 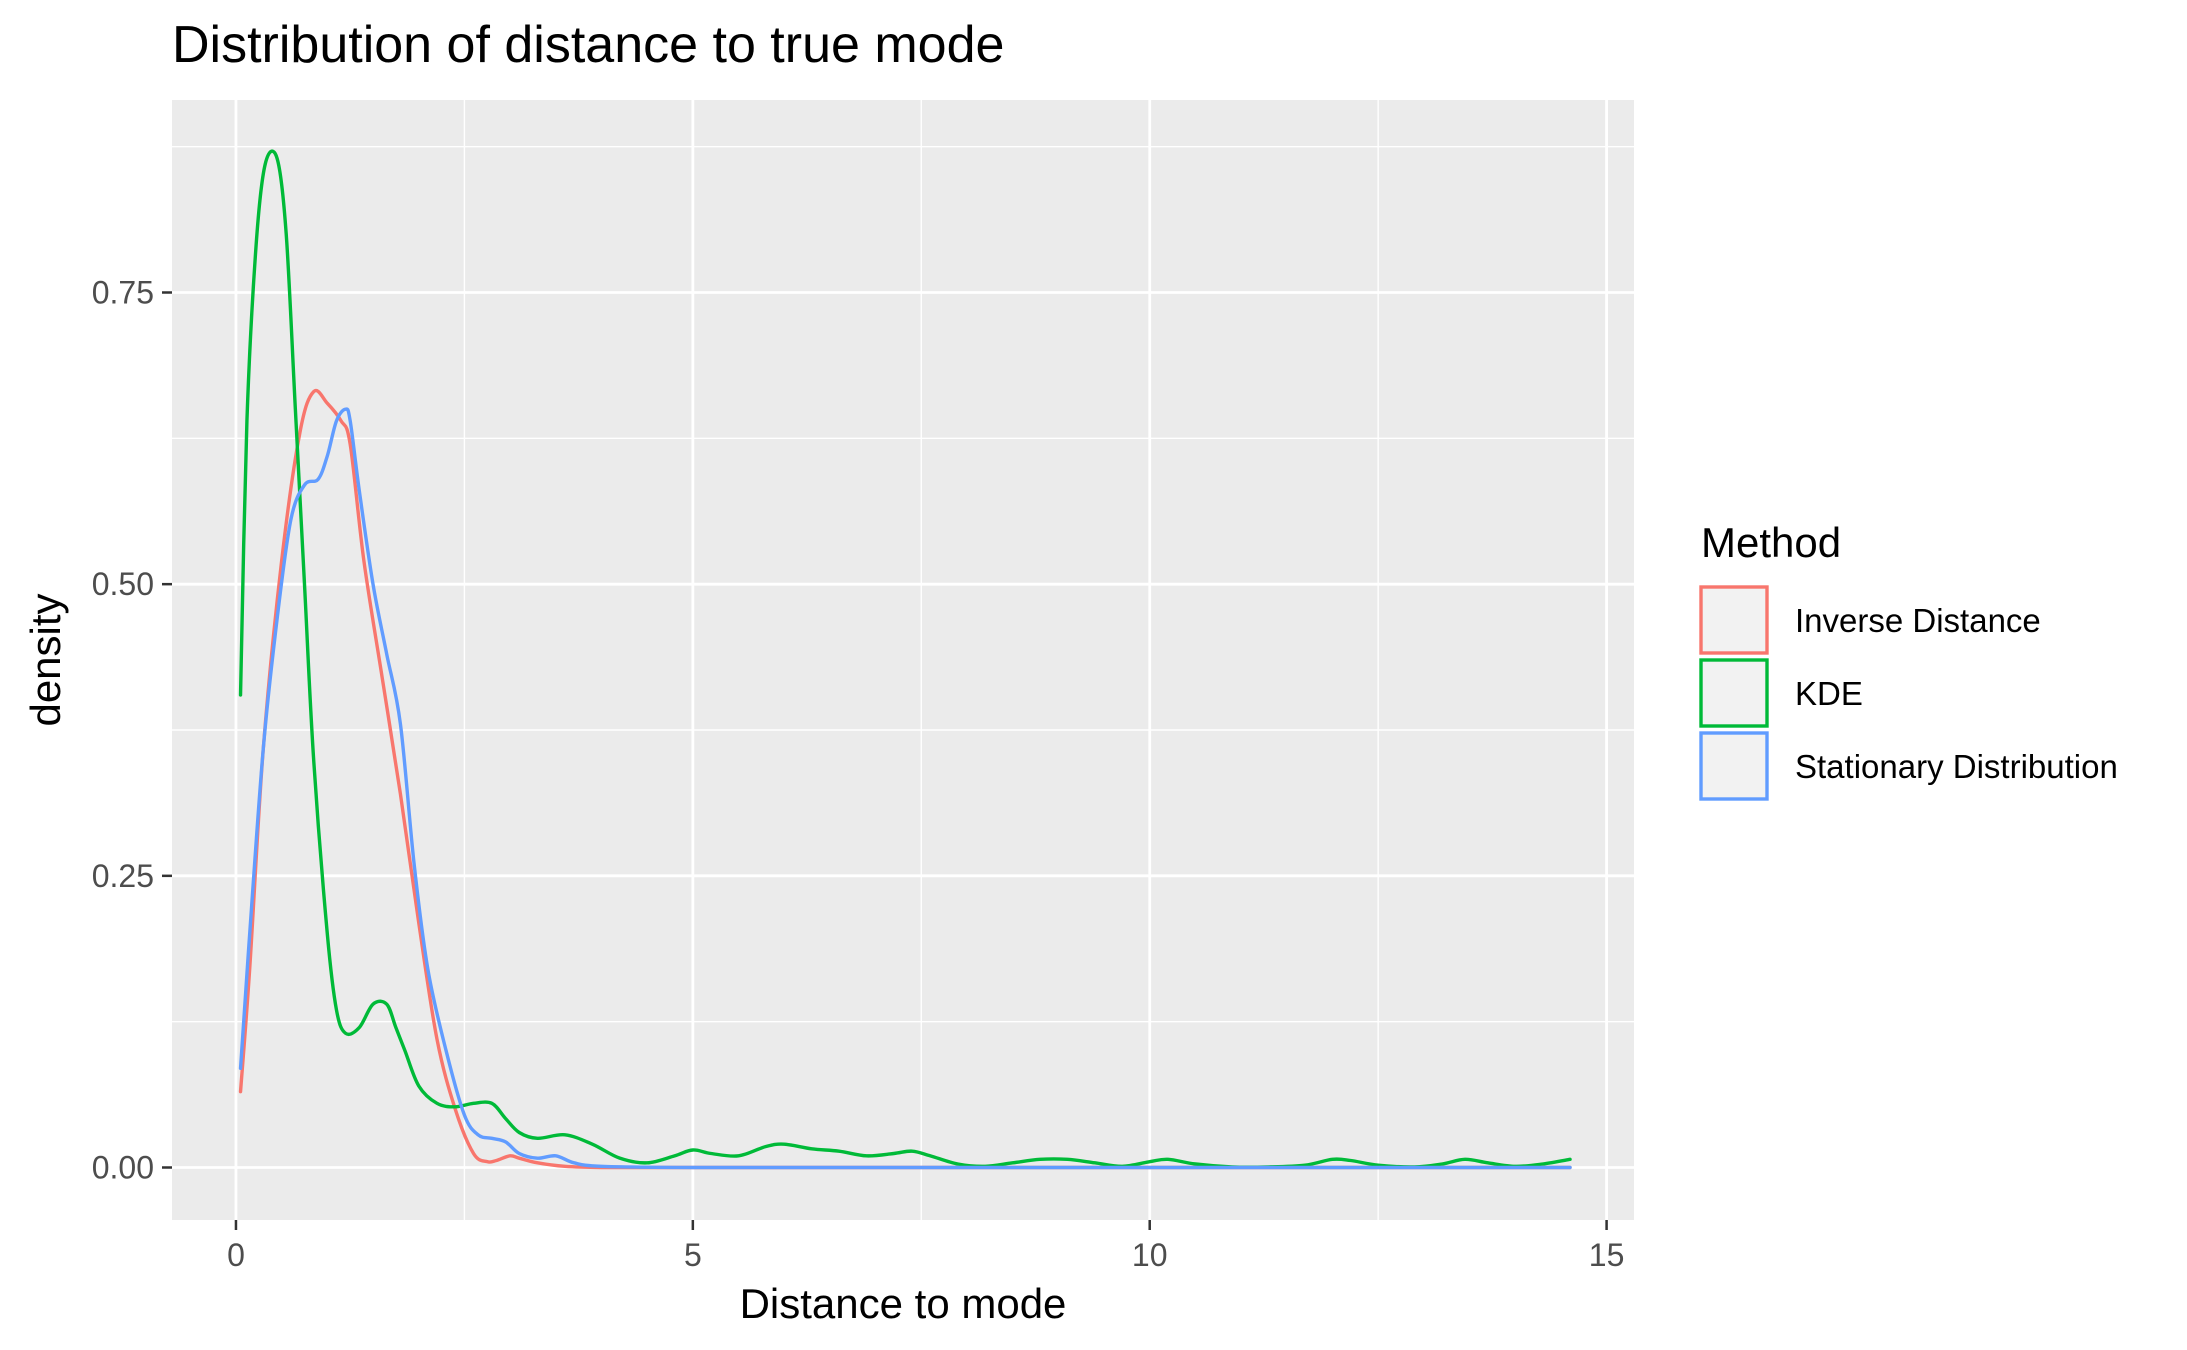 What do you see at coordinates (1829, 693) in the screenshot?
I see `legend-label-kde: KDE` at bounding box center [1829, 693].